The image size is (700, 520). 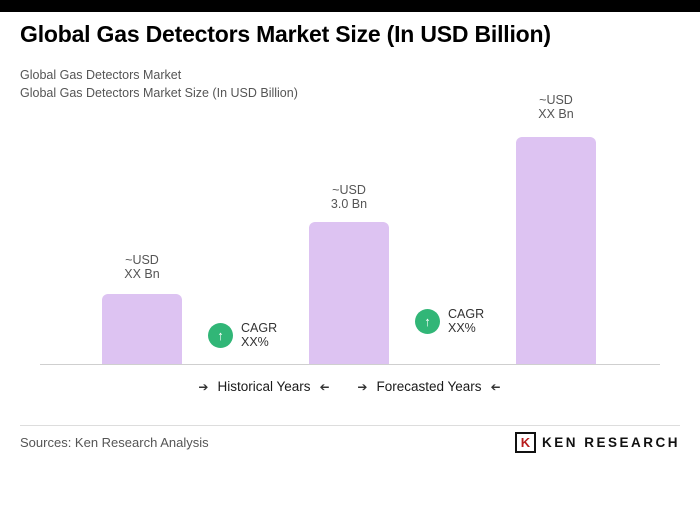 I want to click on cagr-text-2: CAGR XX%, so click(x=466, y=321).